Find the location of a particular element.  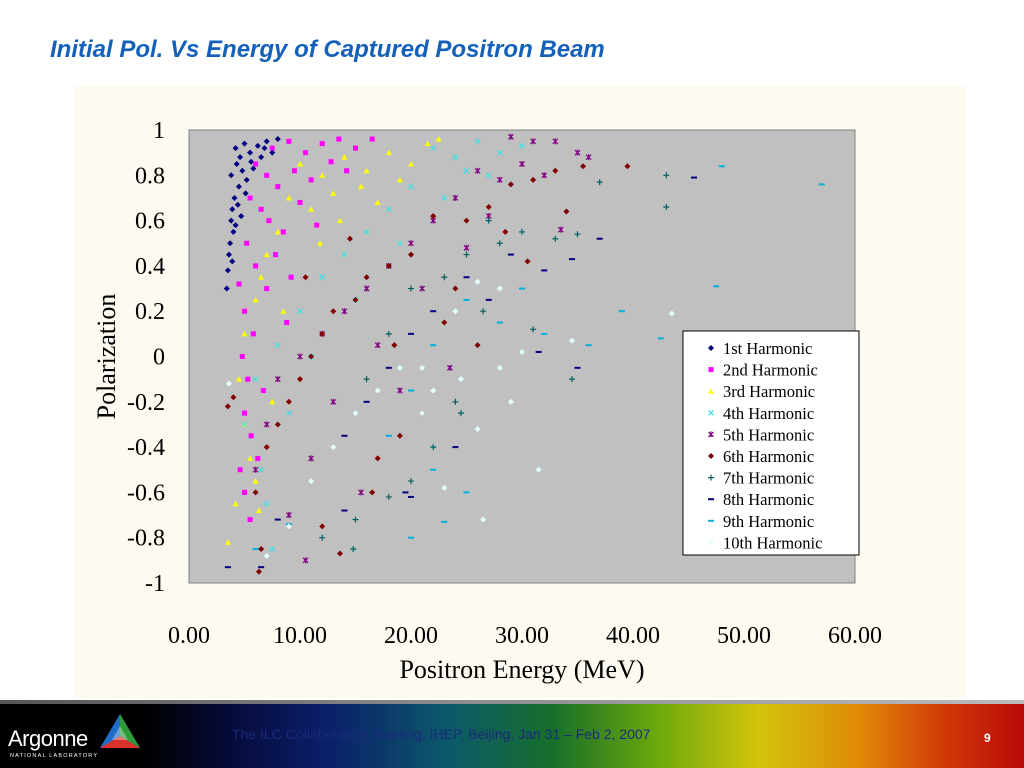

y-tick-label: 1 is located at coordinates (159, 131).